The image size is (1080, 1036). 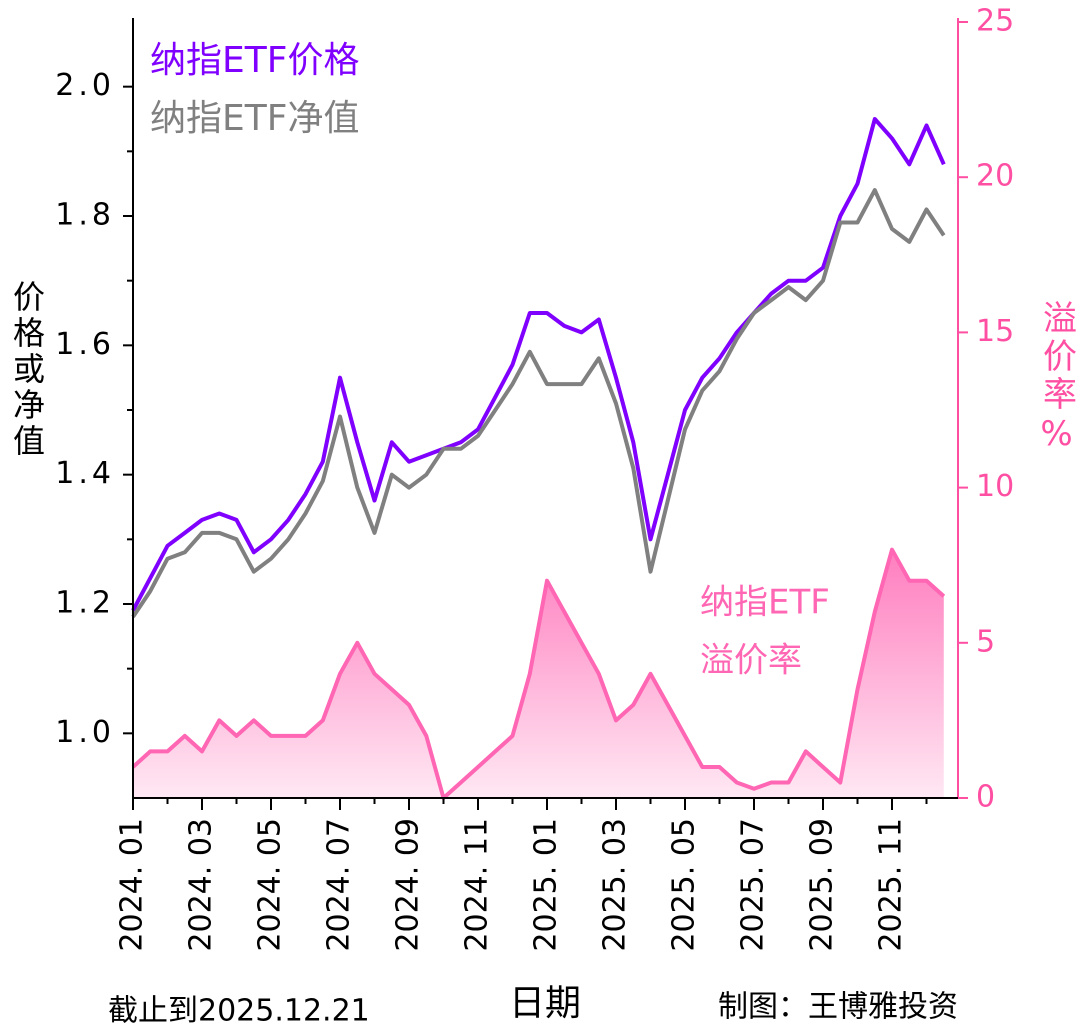 What do you see at coordinates (339, 885) in the screenshot?
I see `x-tick-label: 2024. 07` at bounding box center [339, 885].